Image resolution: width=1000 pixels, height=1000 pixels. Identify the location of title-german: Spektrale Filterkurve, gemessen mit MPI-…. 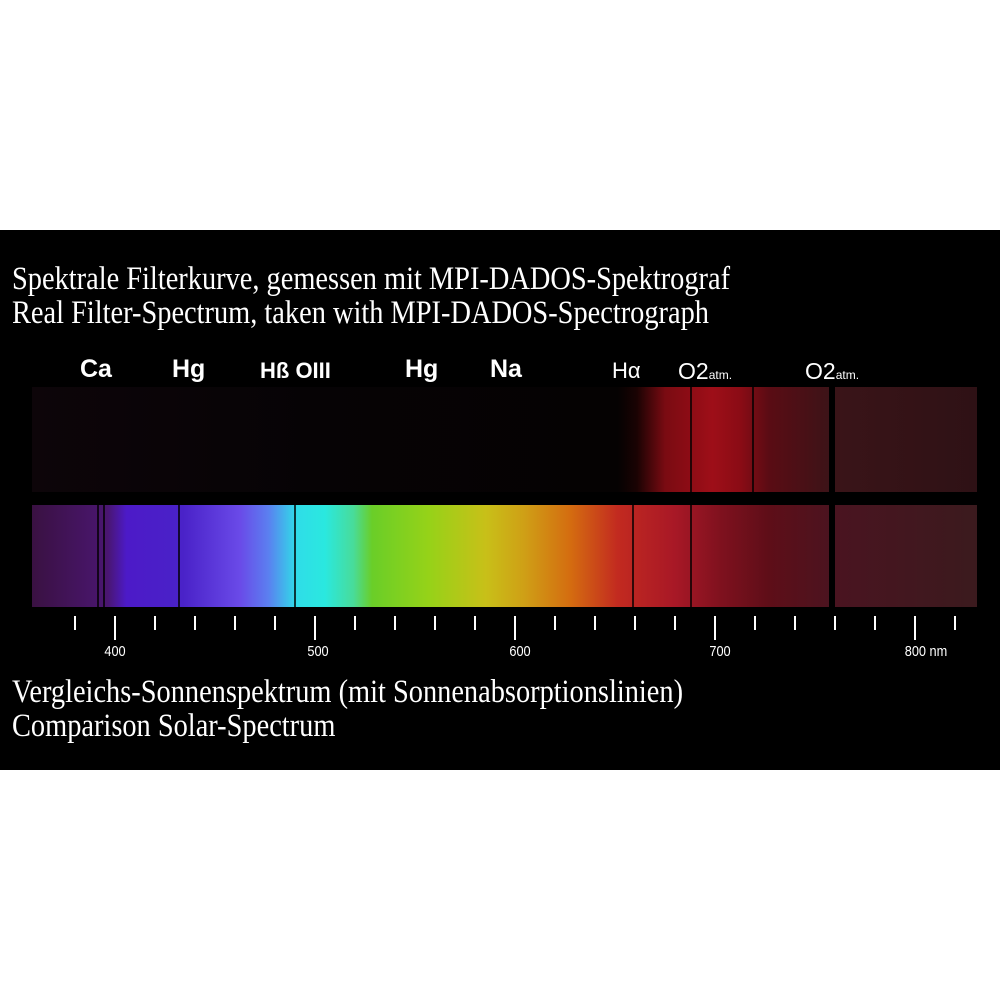
(371, 279).